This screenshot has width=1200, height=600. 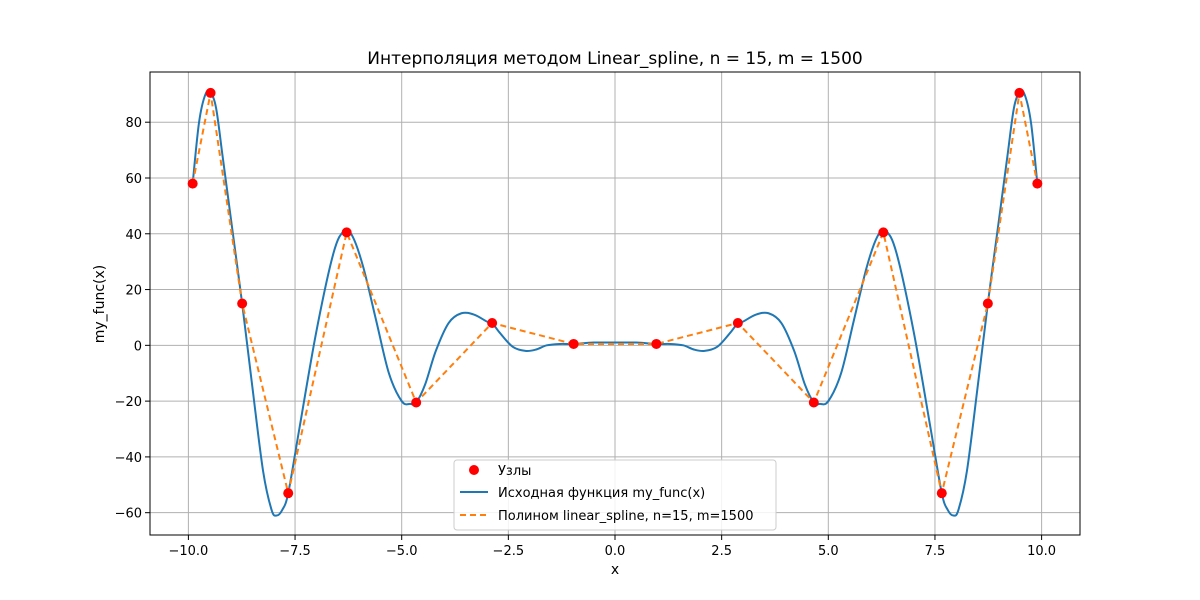 What do you see at coordinates (601, 493) in the screenshot?
I see `legend-label-original: Исходная функция my_func(x)` at bounding box center [601, 493].